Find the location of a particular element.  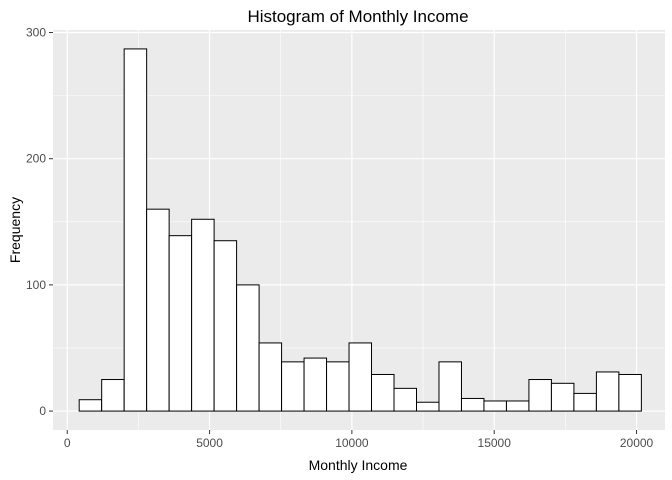

x-axis-title: Monthly Income is located at coordinates (358, 465).